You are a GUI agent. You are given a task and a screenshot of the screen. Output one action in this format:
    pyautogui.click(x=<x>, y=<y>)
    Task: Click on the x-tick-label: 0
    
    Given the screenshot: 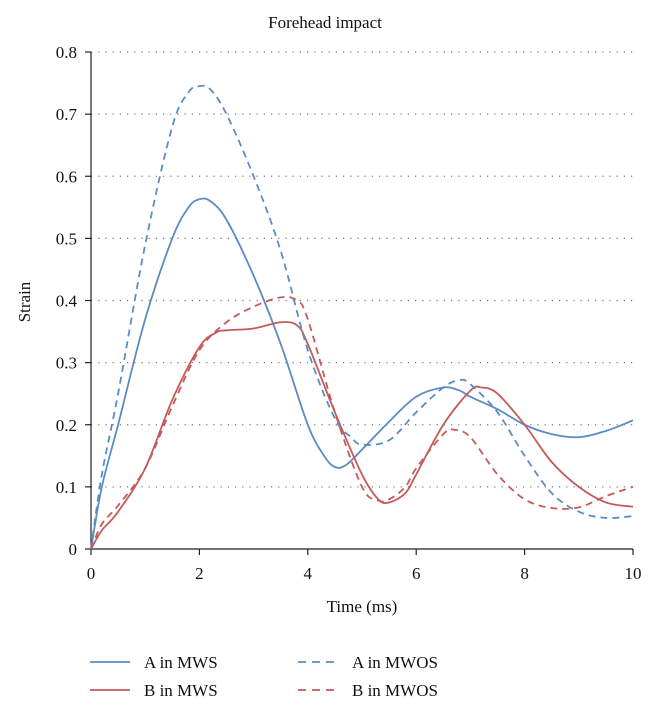 What is the action you would take?
    pyautogui.click(x=91, y=573)
    